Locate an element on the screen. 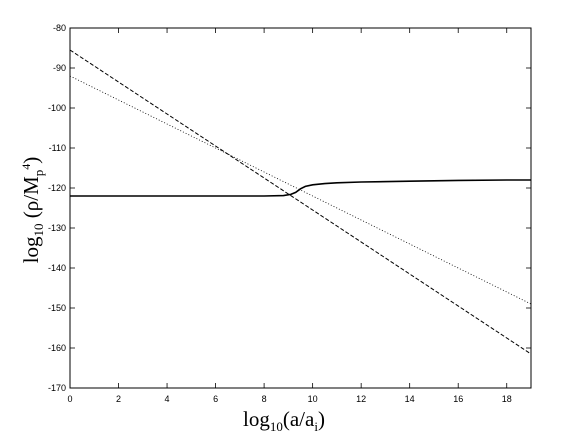  x-axis-title-rest: (a/a is located at coordinates (299, 419).